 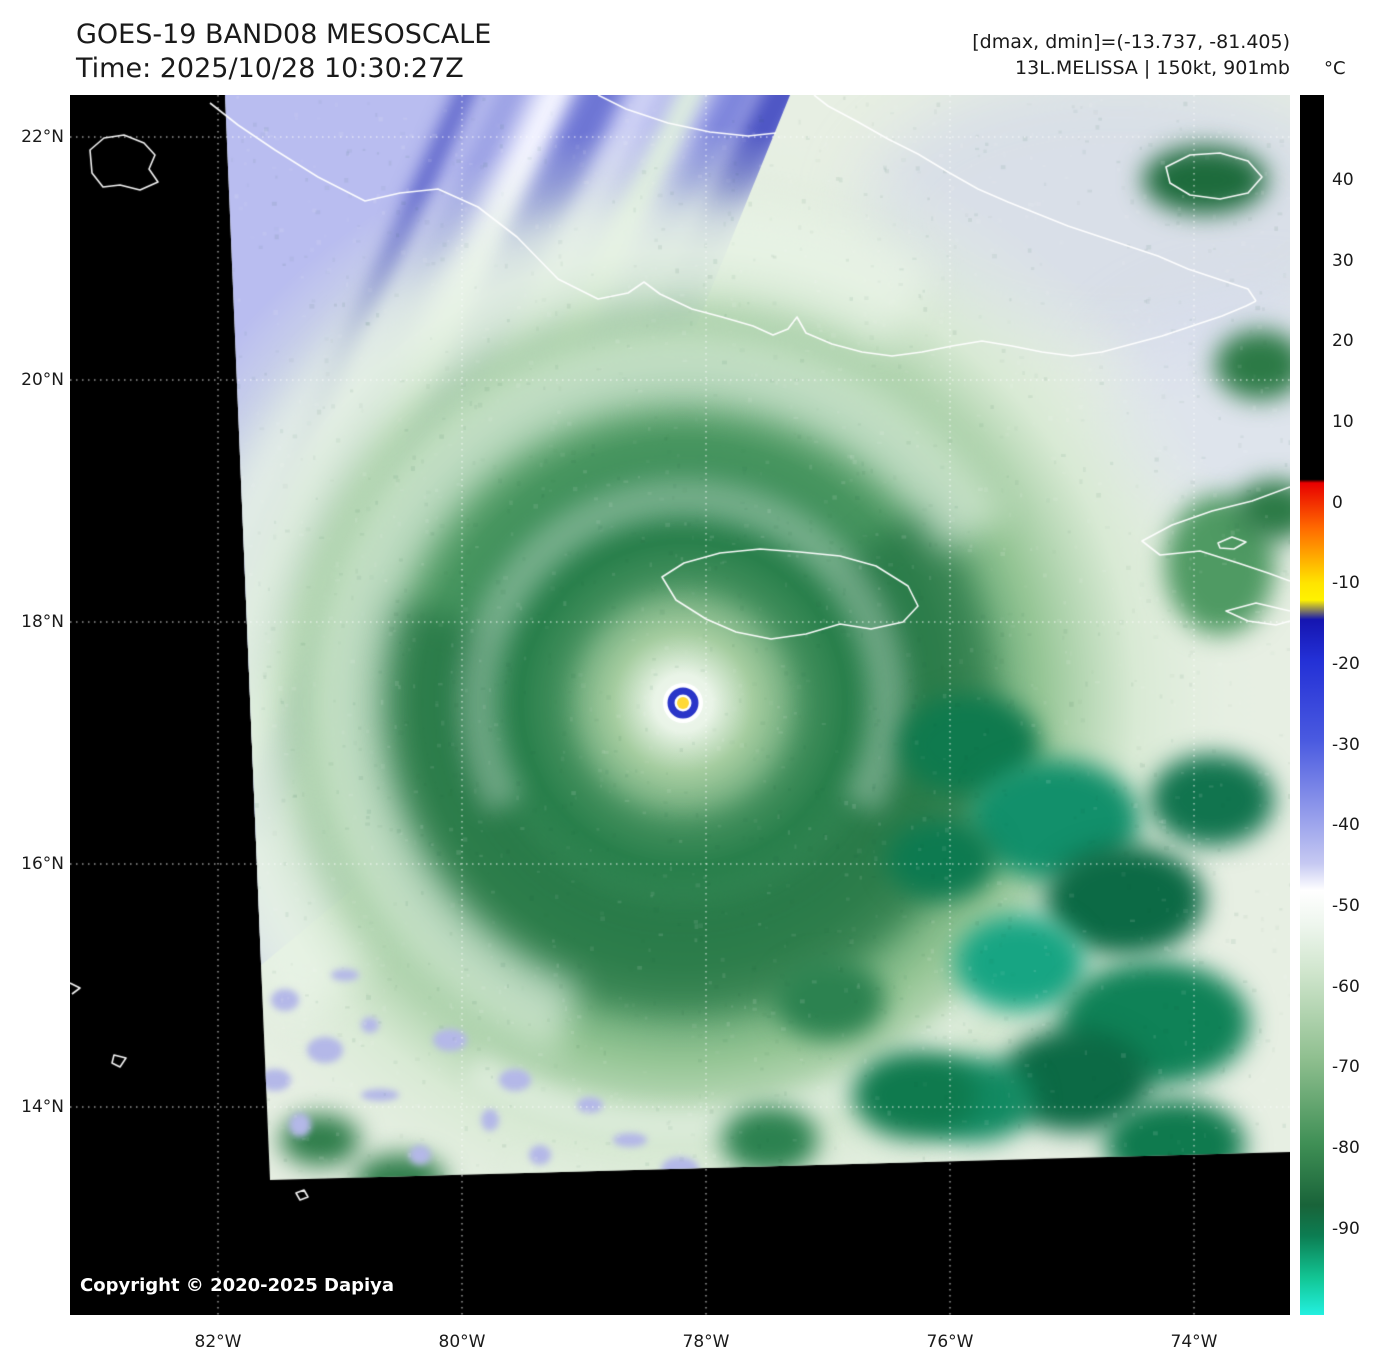 What do you see at coordinates (42, 622) in the screenshot?
I see `lat-label: 18°N` at bounding box center [42, 622].